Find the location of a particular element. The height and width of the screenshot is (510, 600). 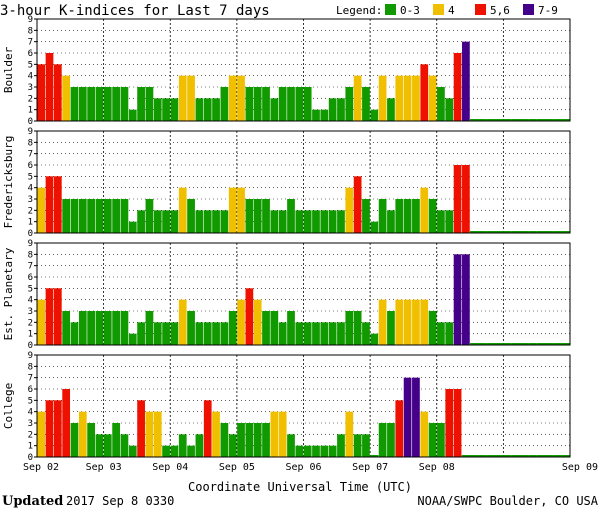

y-tick-label: 2 is located at coordinates (30, 99).